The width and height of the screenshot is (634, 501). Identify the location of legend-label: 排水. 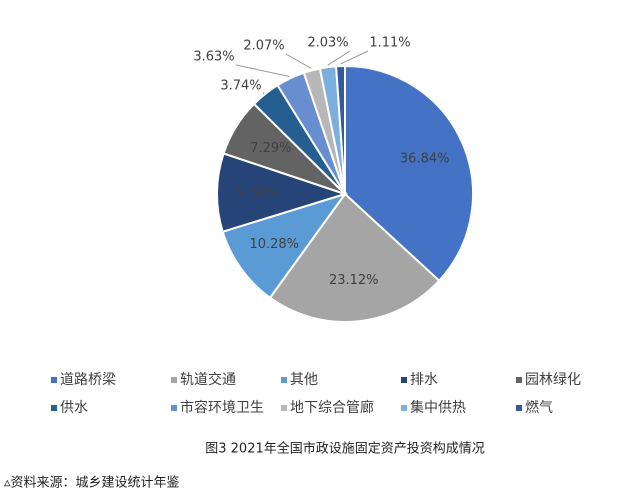
(424, 380).